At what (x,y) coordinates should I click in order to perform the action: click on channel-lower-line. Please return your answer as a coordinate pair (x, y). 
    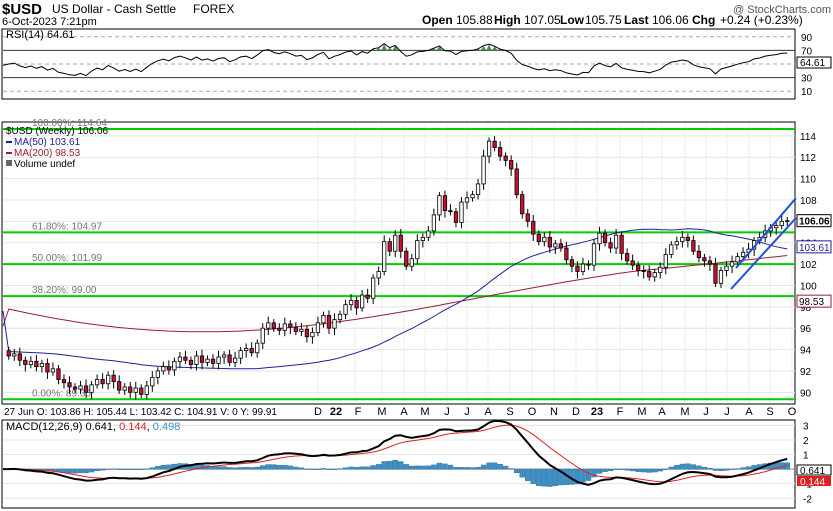
    Looking at the image, I should click on (763, 253).